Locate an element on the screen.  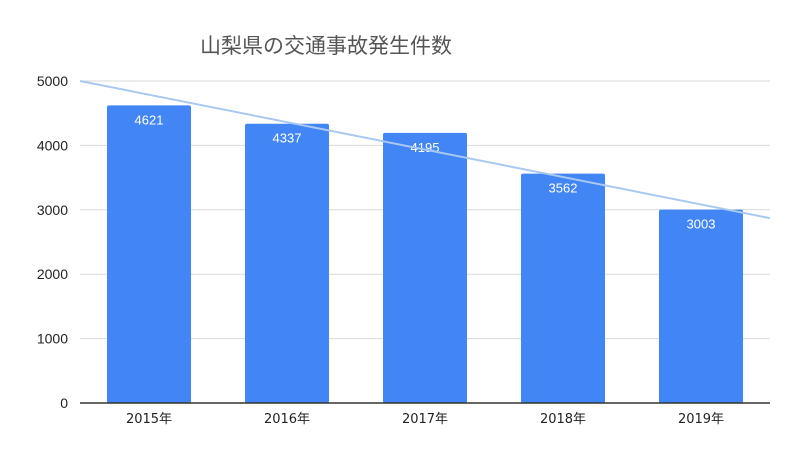
y-tick-label-0: 0 is located at coordinates (64, 403).